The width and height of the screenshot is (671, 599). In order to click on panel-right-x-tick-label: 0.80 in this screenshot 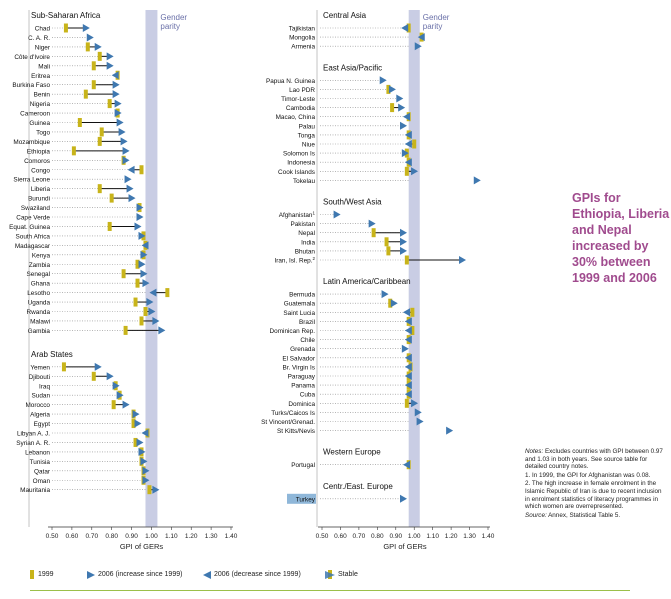, I will do `click(377, 536)`.